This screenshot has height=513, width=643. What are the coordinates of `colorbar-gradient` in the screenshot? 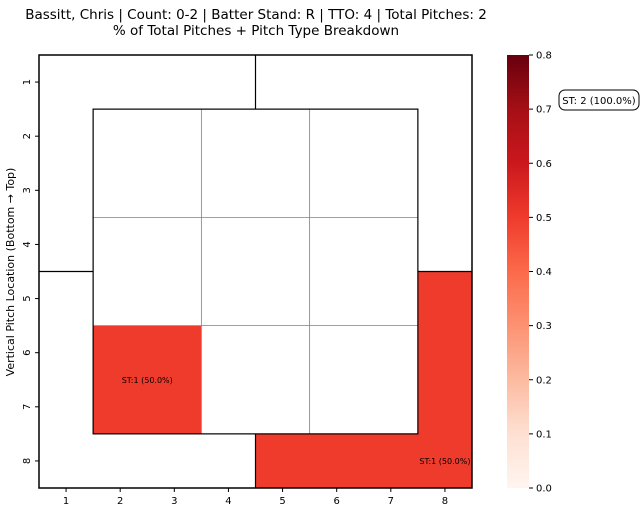 It's located at (518, 271).